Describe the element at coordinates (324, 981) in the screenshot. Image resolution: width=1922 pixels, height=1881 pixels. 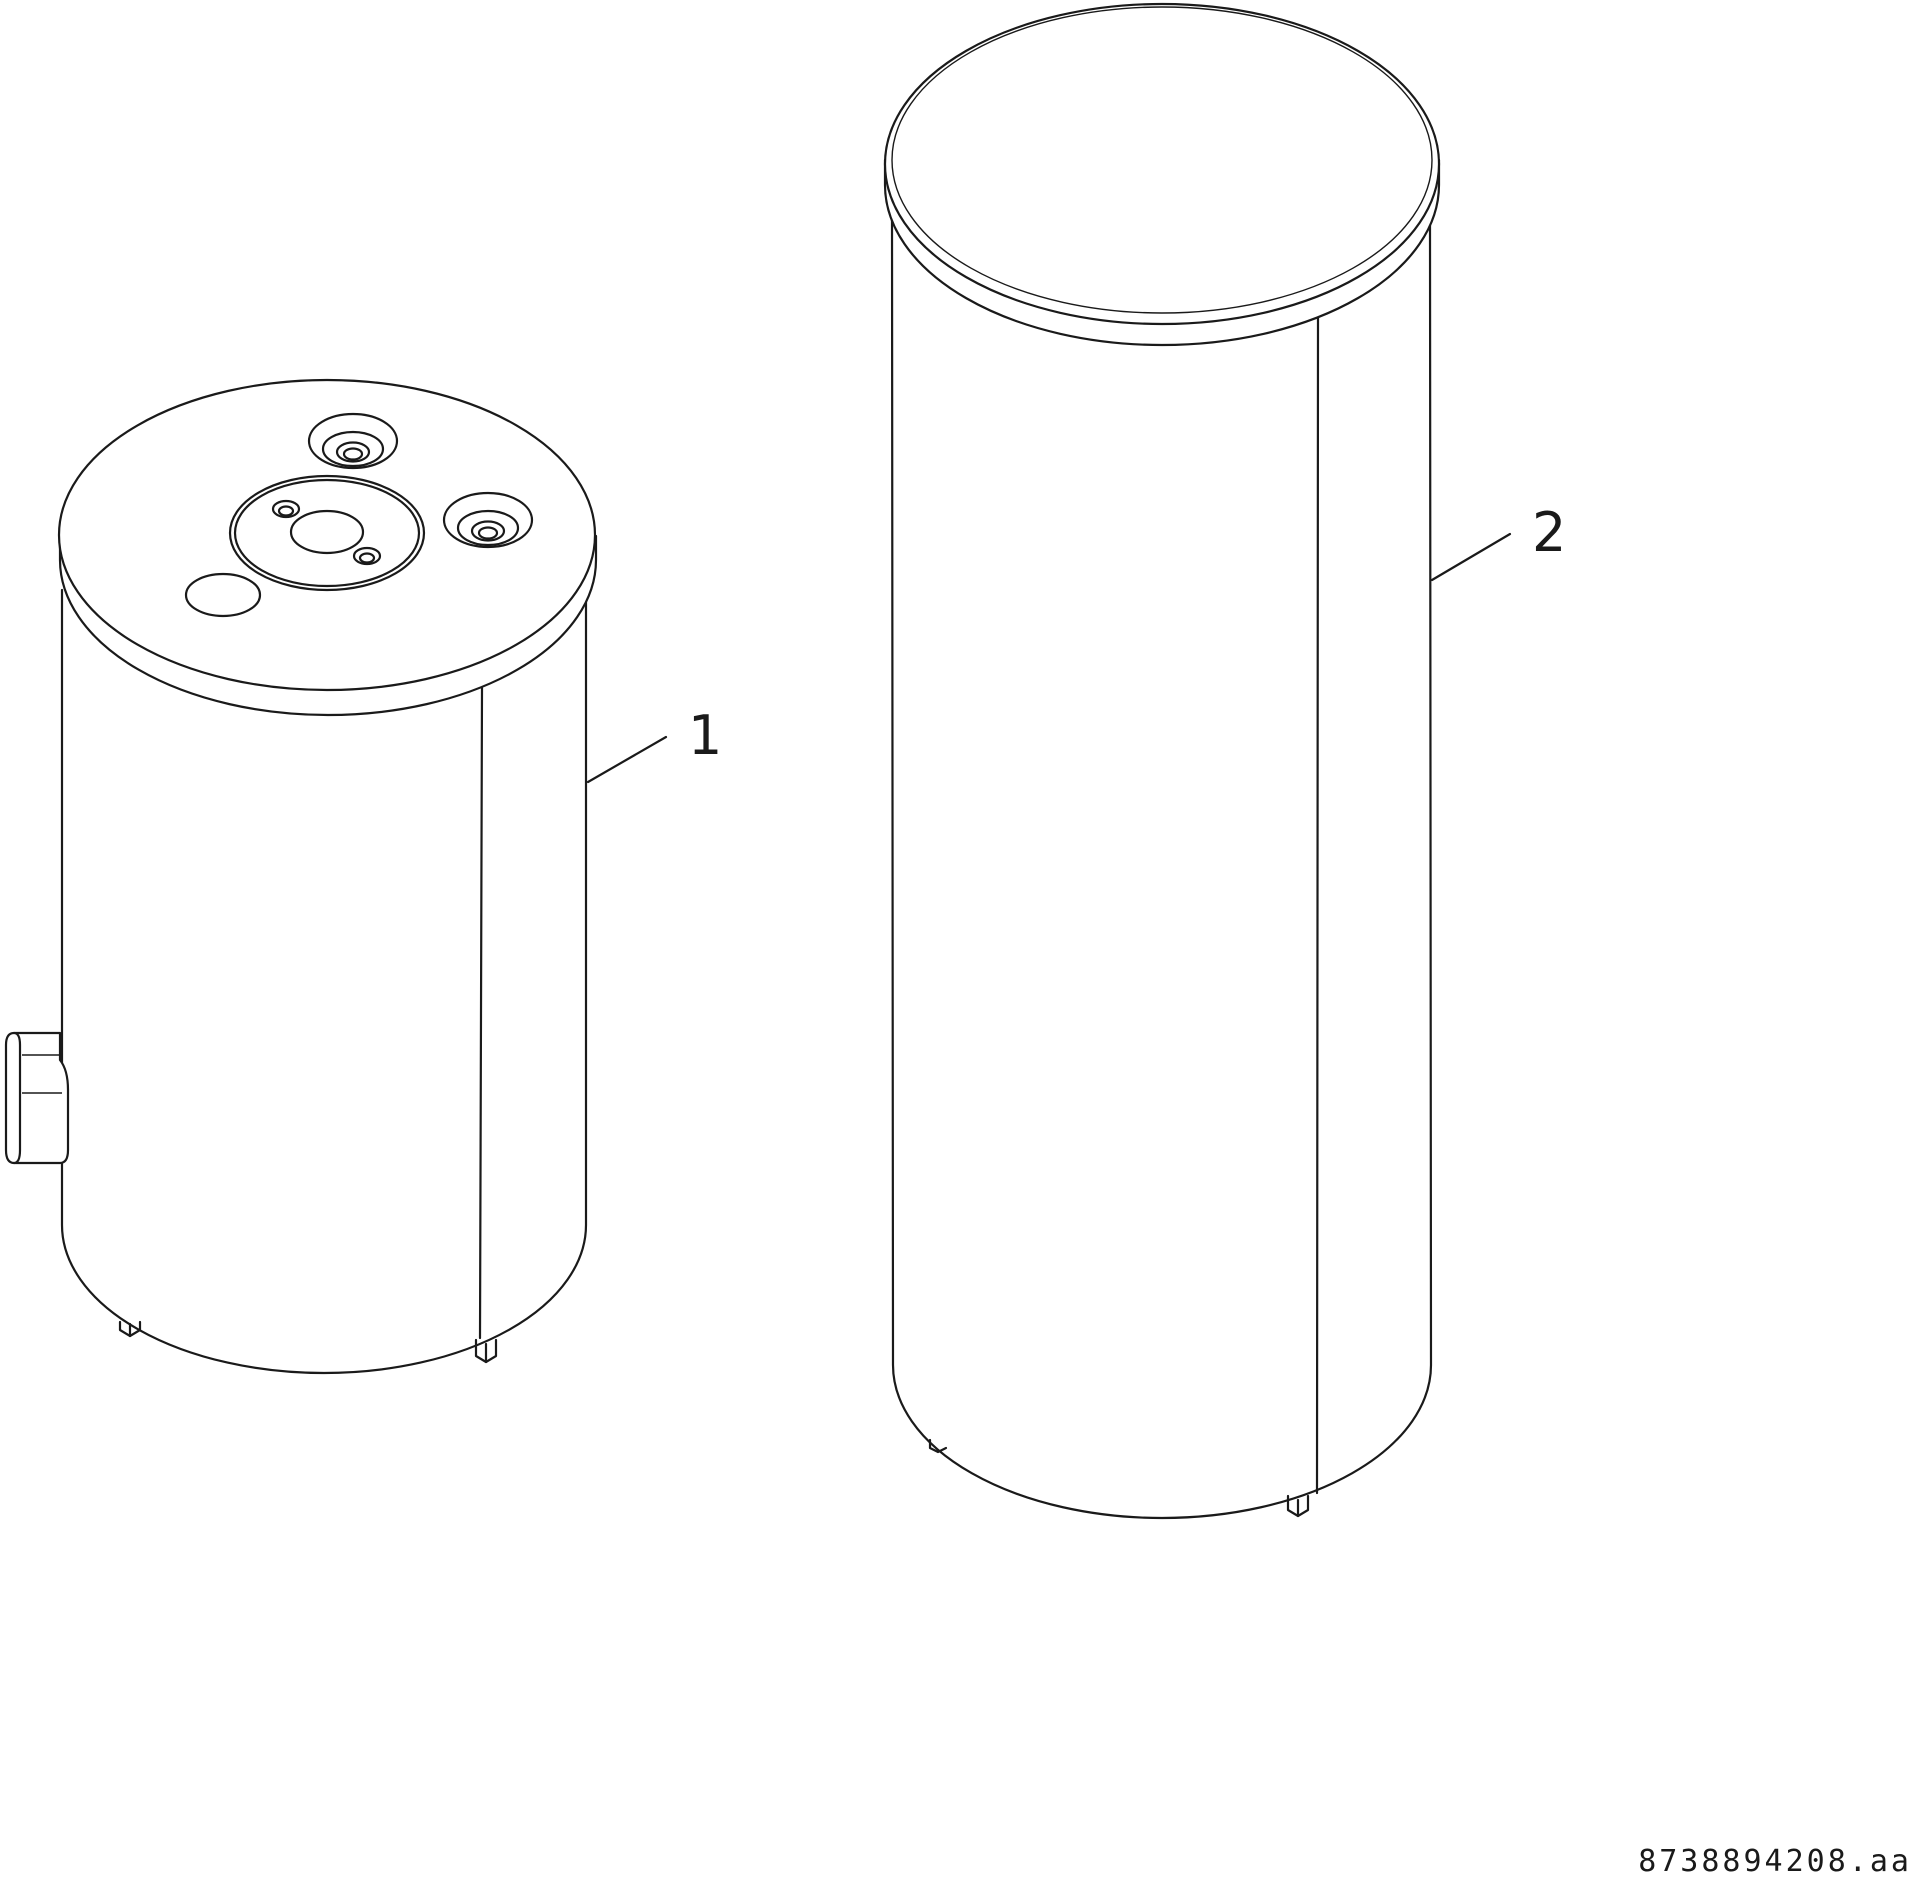
I see `small-tank-body` at that location.